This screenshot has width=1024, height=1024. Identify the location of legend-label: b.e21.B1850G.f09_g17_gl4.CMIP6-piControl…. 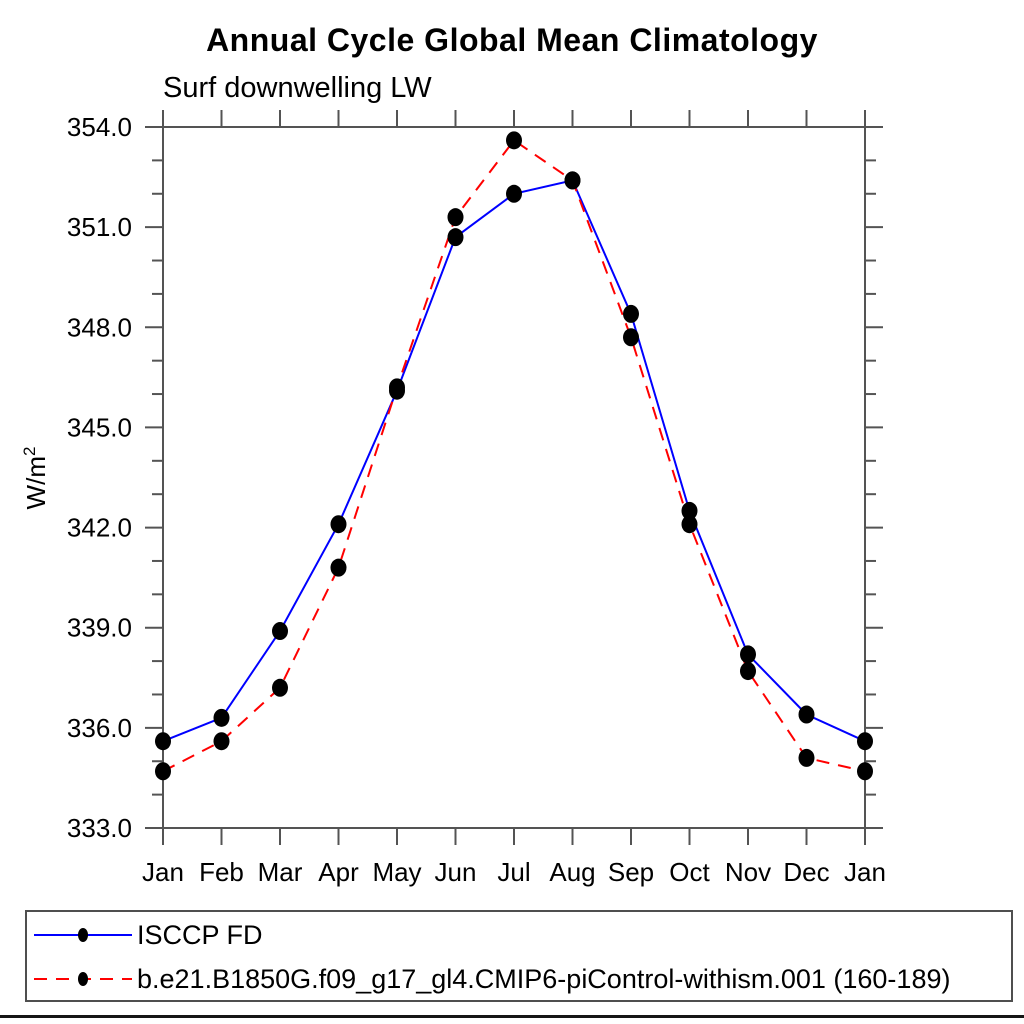
(544, 978).